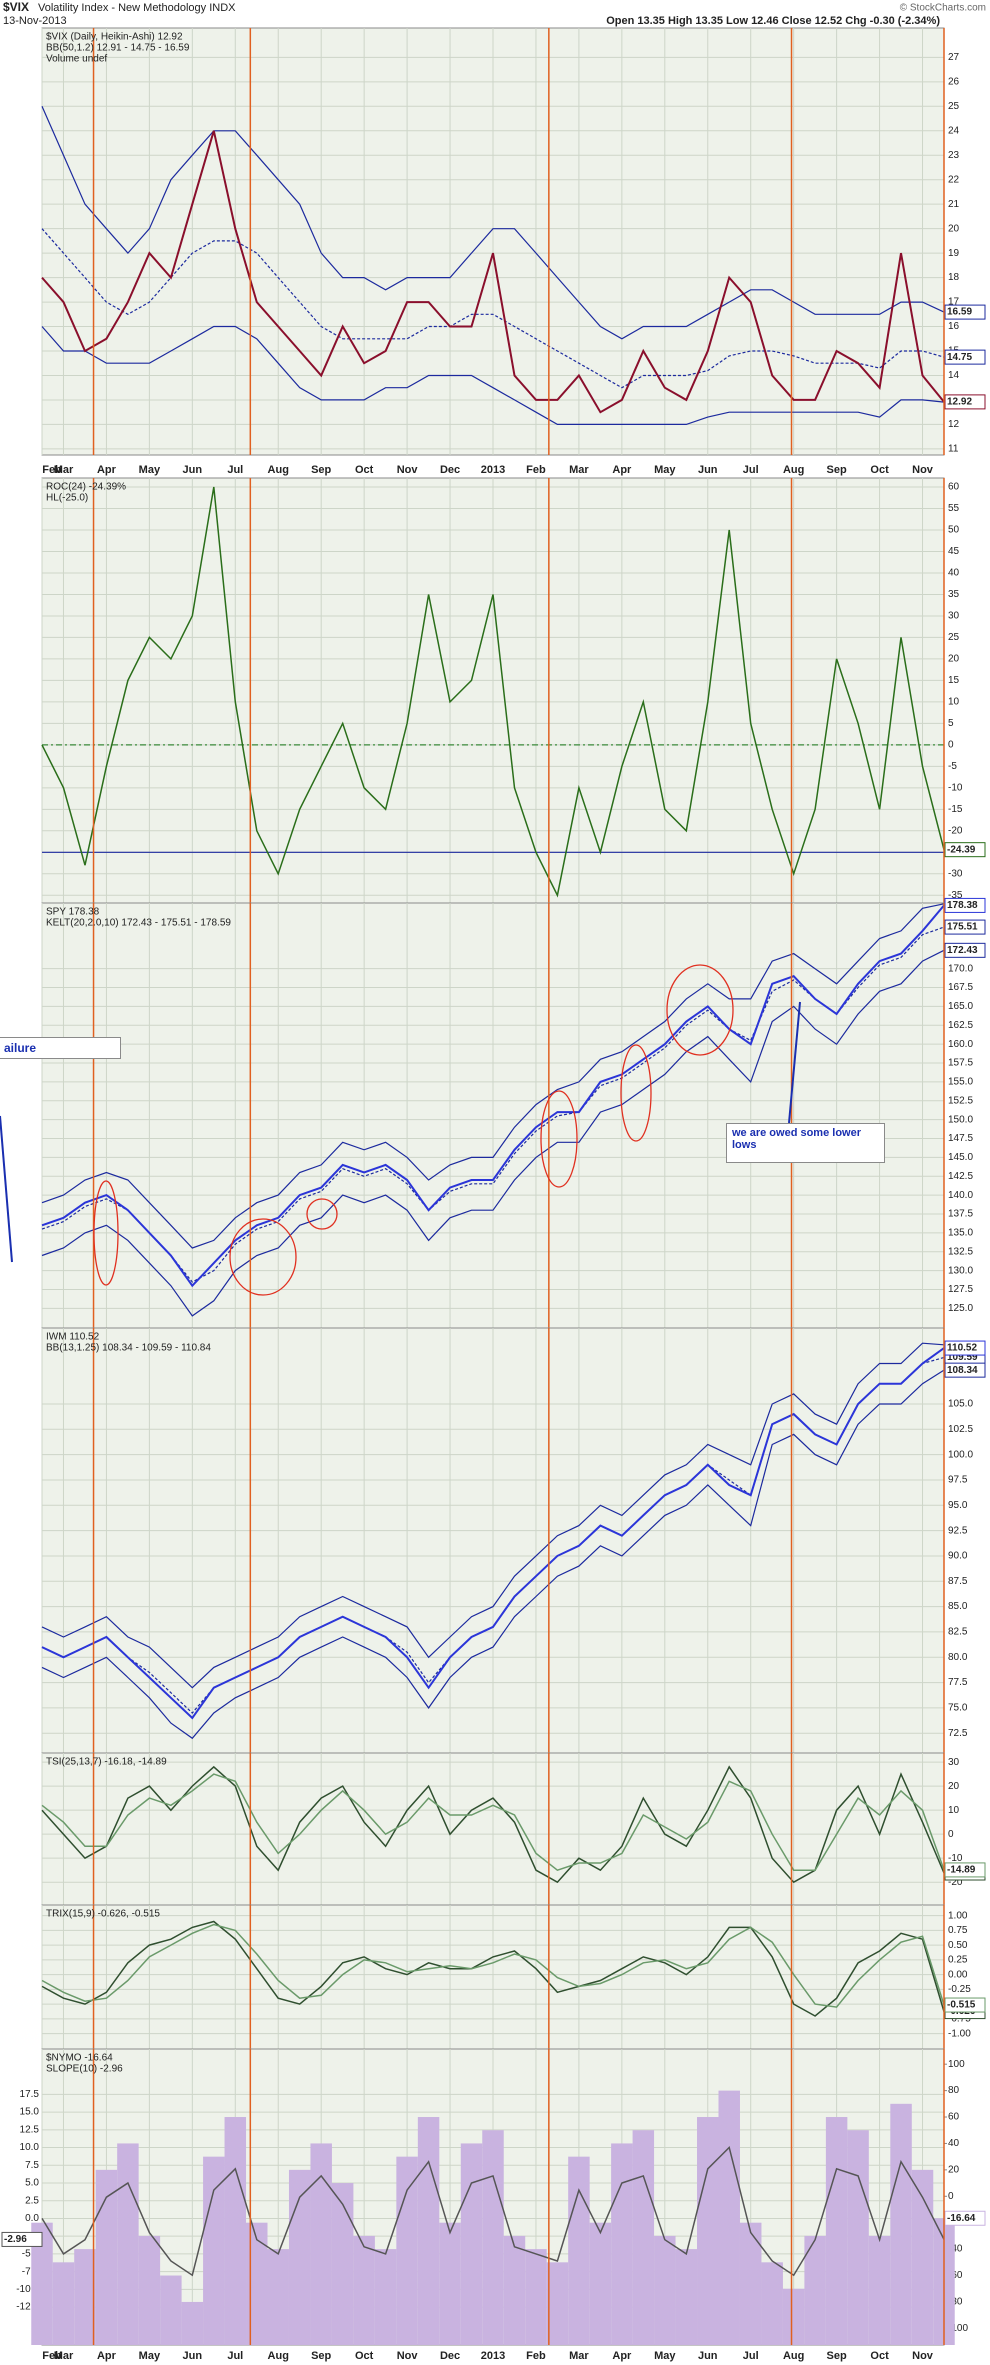 This screenshot has width=990, height=2365. What do you see at coordinates (951, 1834) in the screenshot?
I see `y-tick-label: 0` at bounding box center [951, 1834].